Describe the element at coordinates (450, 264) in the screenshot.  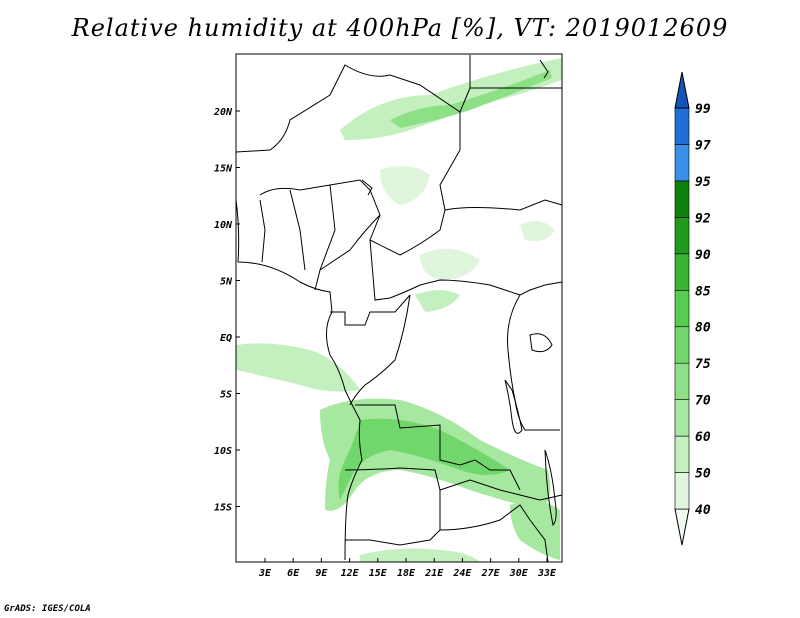
I see `humidity-patch-central` at that location.